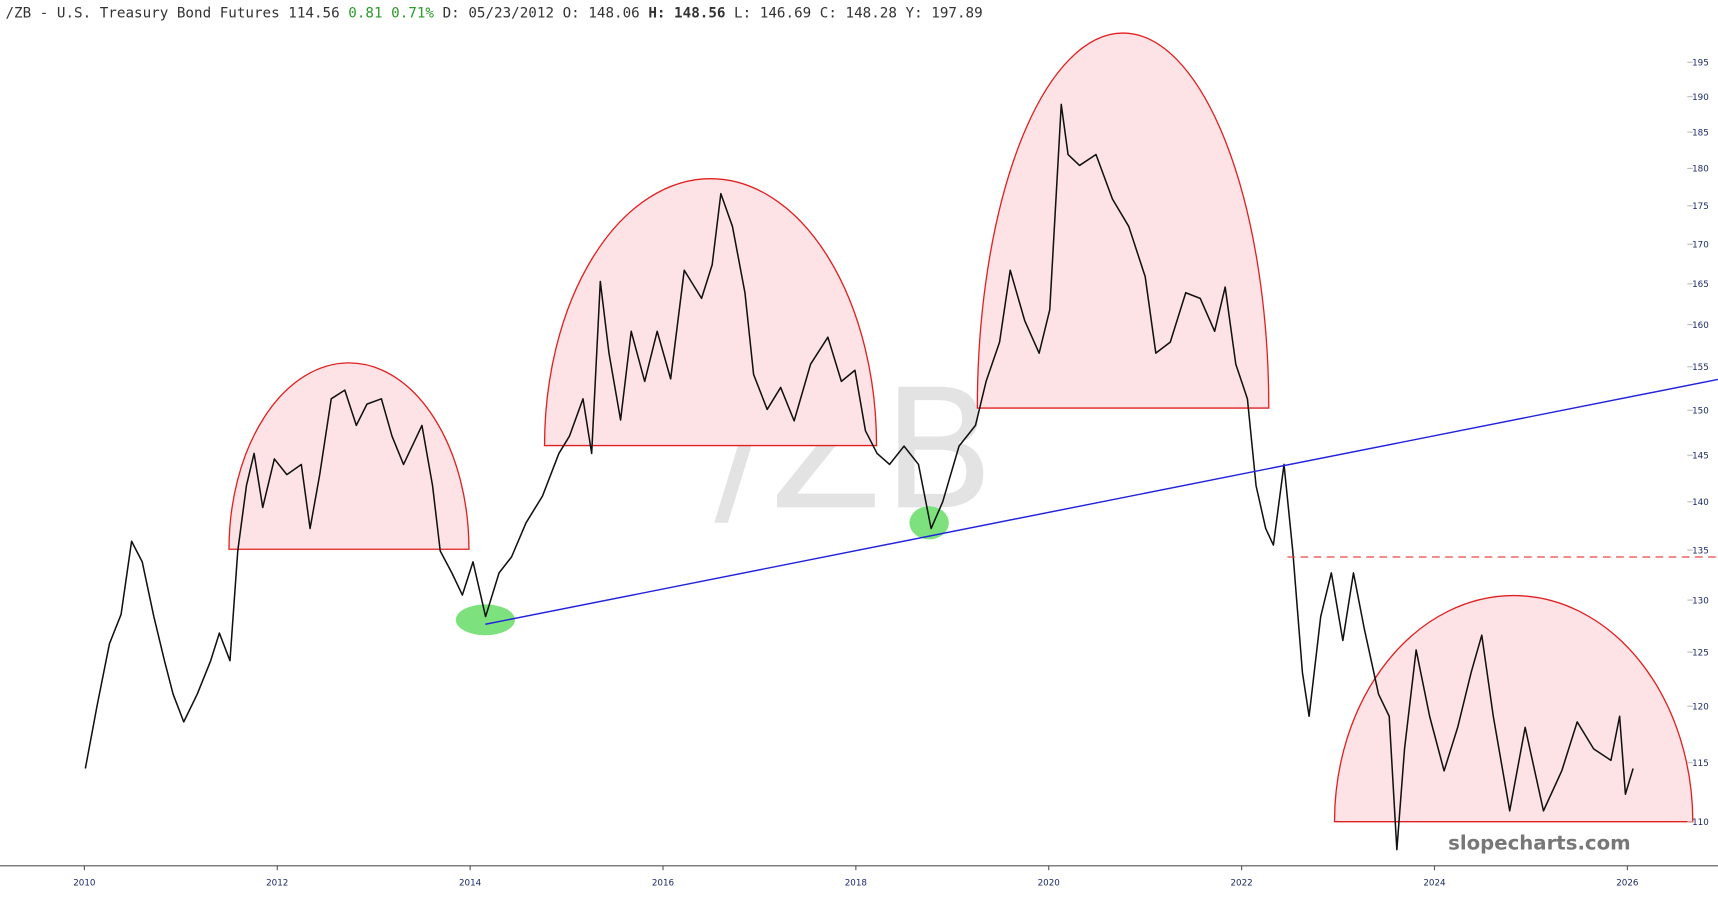 The width and height of the screenshot is (1718, 900). What do you see at coordinates (699, 14) in the screenshot?
I see `field-value: 148.56` at bounding box center [699, 14].